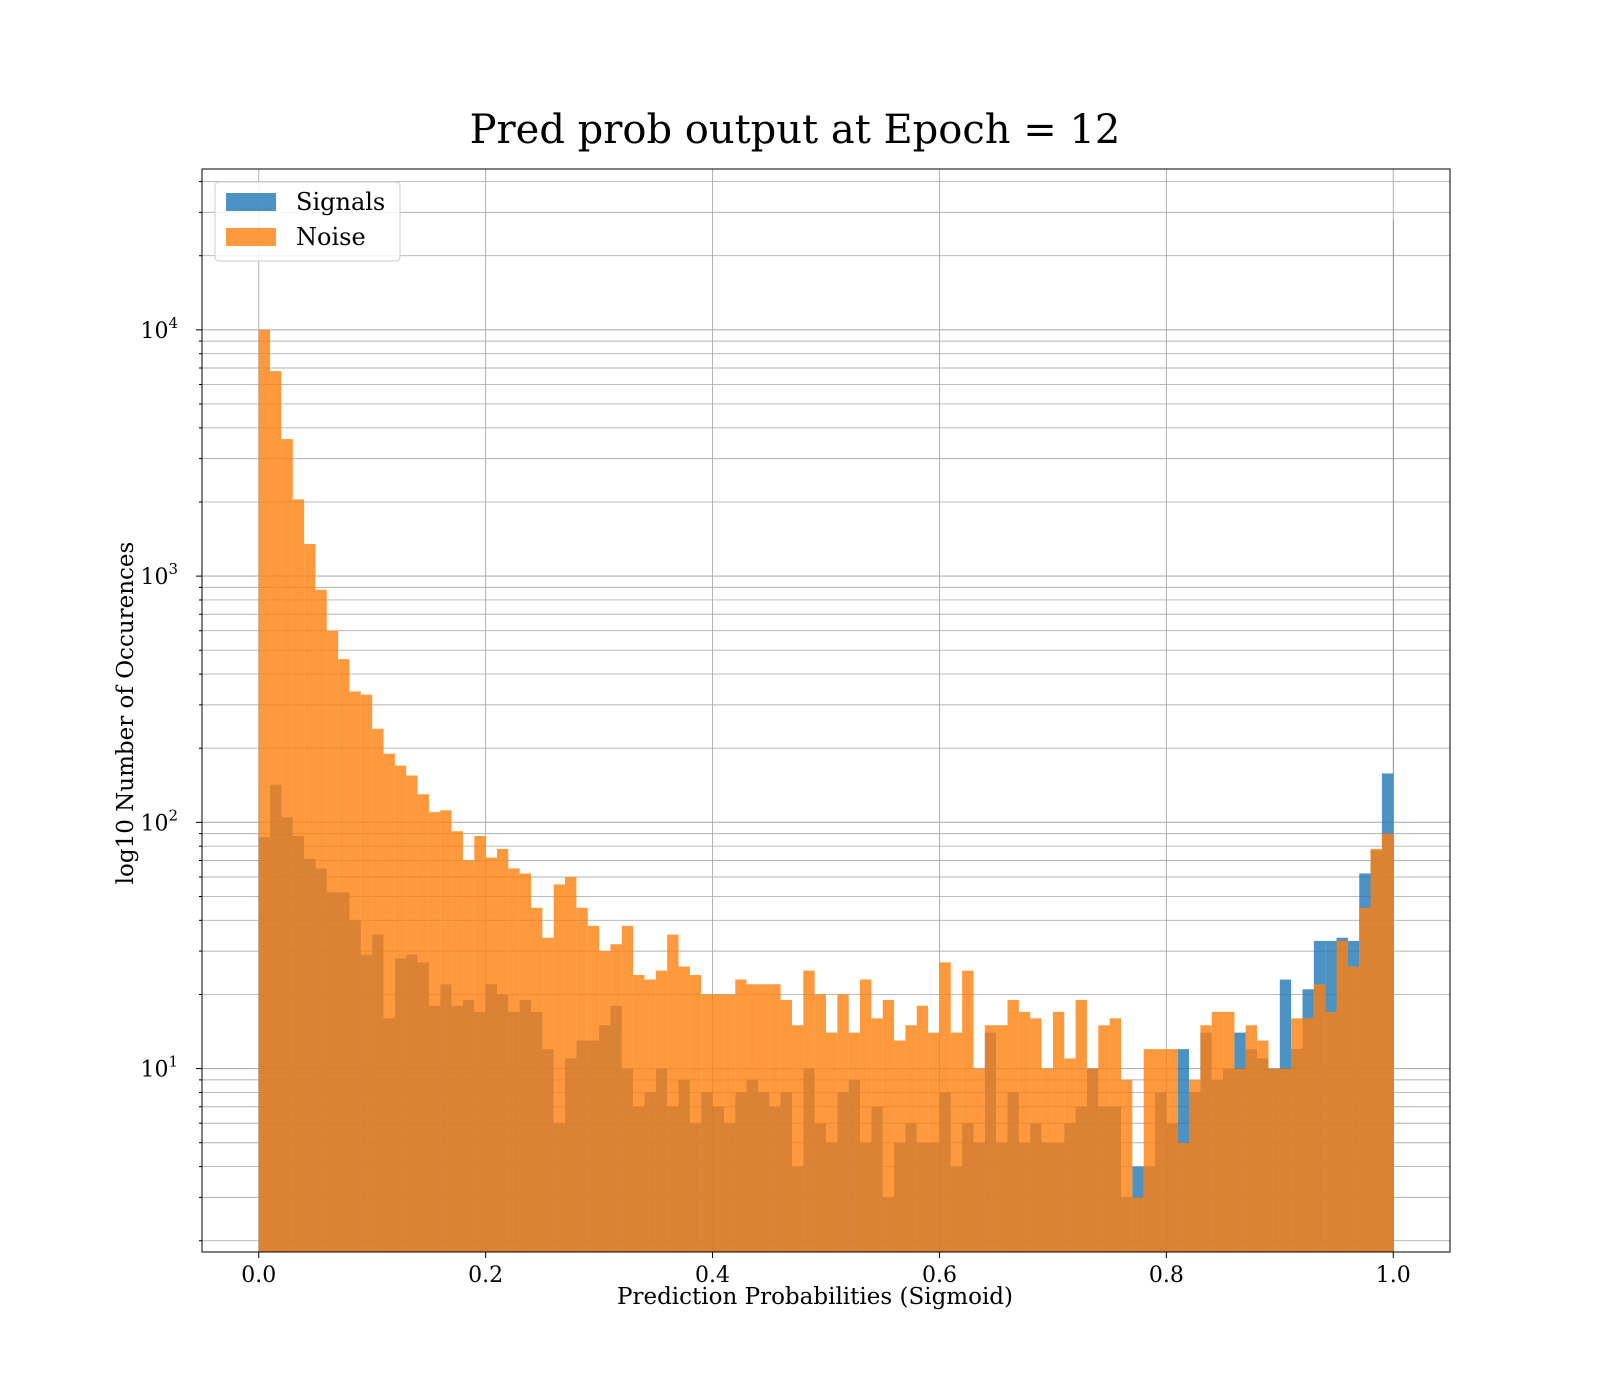 The height and width of the screenshot is (1400, 1600). What do you see at coordinates (795, 130) in the screenshot?
I see `chart-title: Pred prob output at Epoch = 12` at bounding box center [795, 130].